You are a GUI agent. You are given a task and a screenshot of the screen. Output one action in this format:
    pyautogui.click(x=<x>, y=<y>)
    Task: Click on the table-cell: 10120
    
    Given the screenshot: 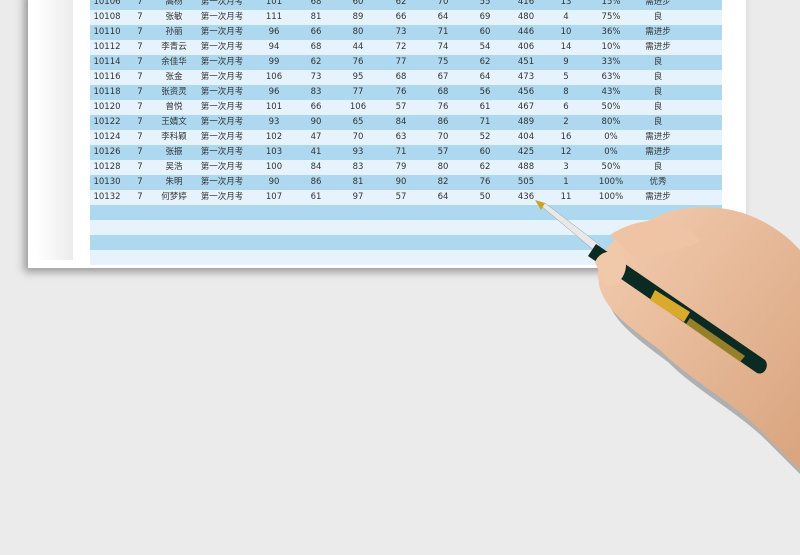 What is the action you would take?
    pyautogui.click(x=107, y=107)
    